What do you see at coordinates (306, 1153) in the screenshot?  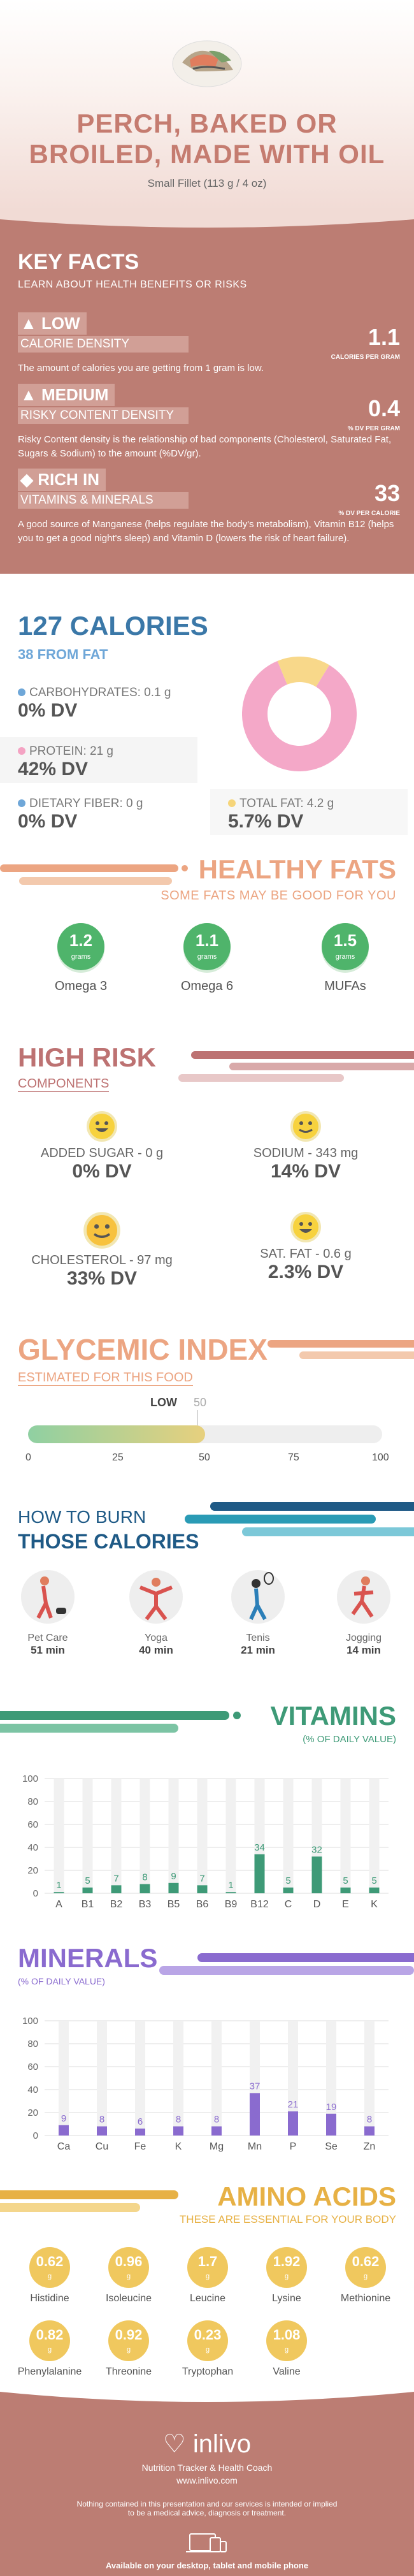 I see `risk-label: SODIUM - 343 mg` at bounding box center [306, 1153].